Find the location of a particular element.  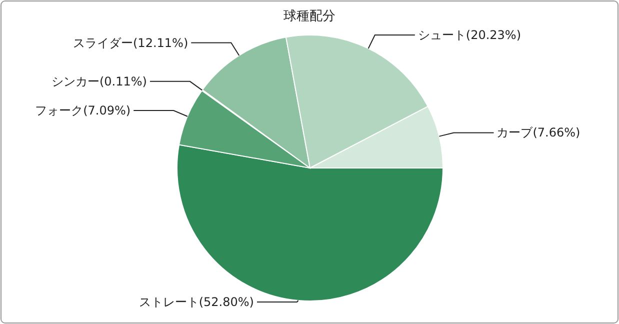

slice-label: シンカー(0.11%) is located at coordinates (99, 81).